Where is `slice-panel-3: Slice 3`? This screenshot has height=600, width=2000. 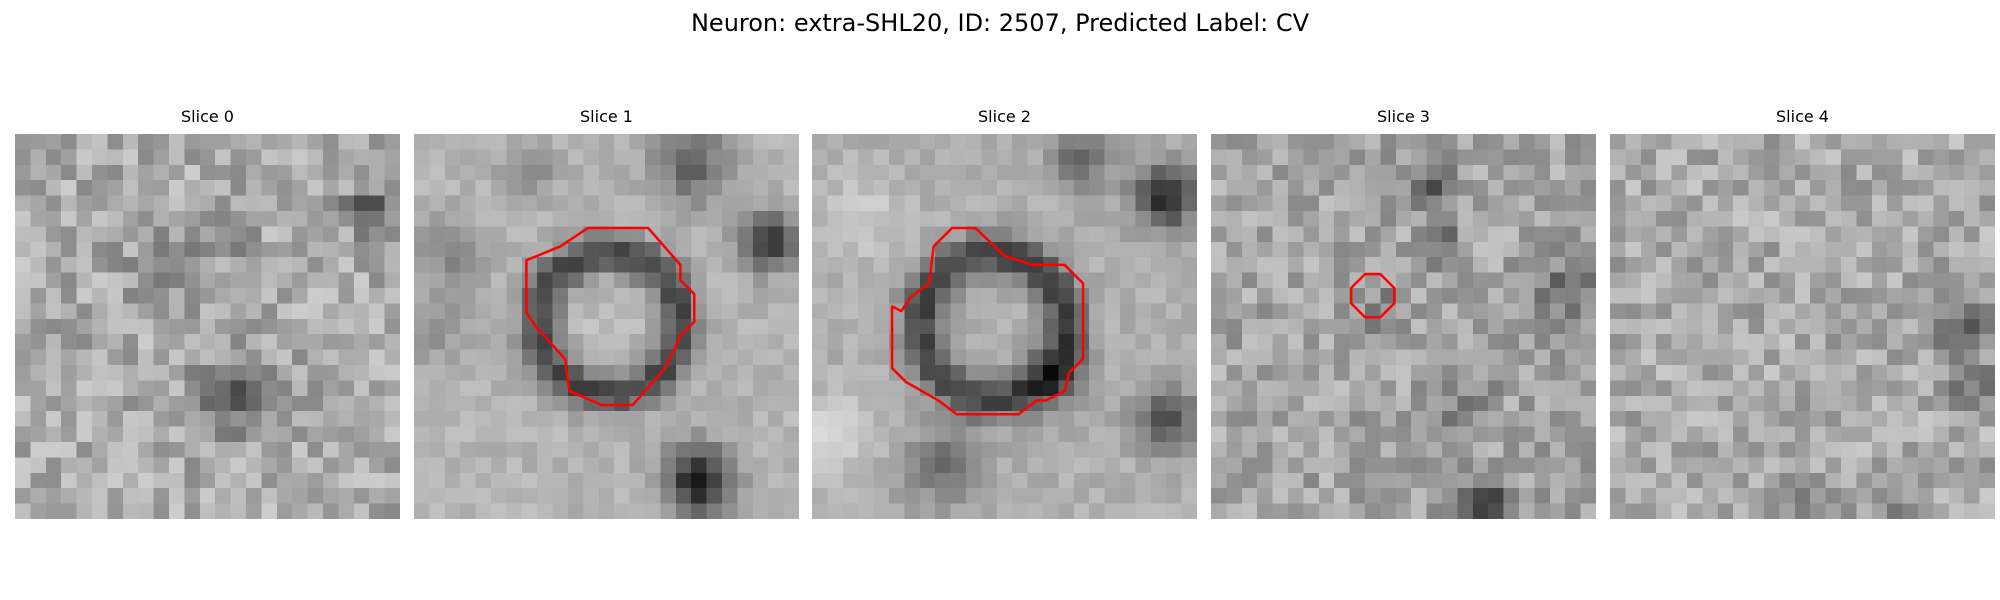 slice-panel-3: Slice 3 is located at coordinates (1403, 316).